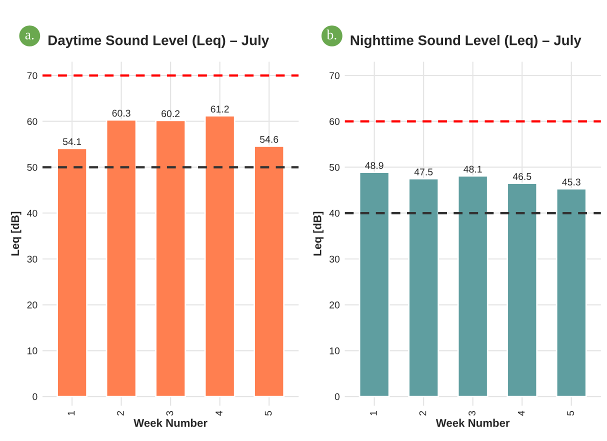  What do you see at coordinates (171, 114) in the screenshot?
I see `data-label: 60.2` at bounding box center [171, 114].